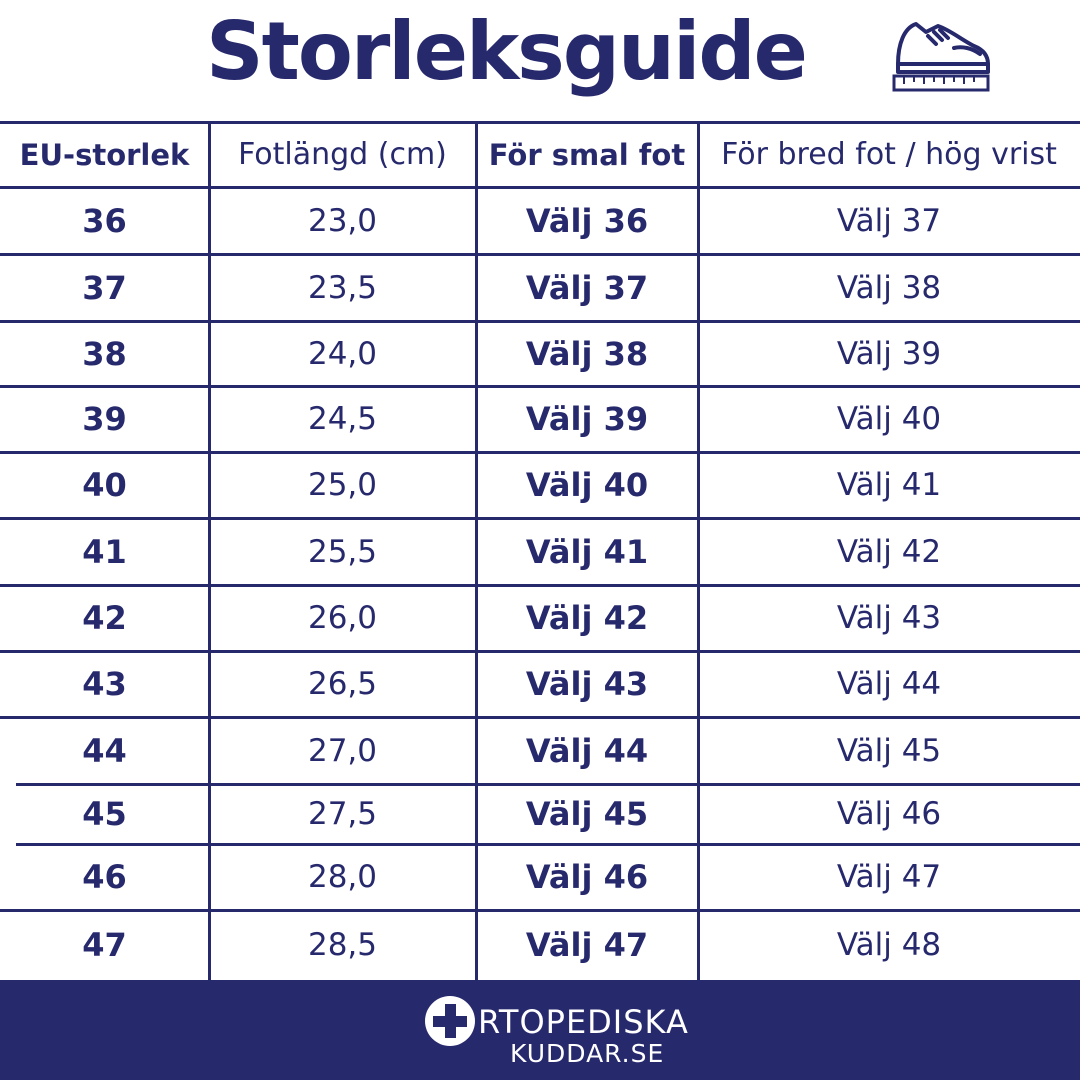 The height and width of the screenshot is (1080, 1080). What do you see at coordinates (342, 287) in the screenshot?
I see `foot-length-cell: 23,5` at bounding box center [342, 287].